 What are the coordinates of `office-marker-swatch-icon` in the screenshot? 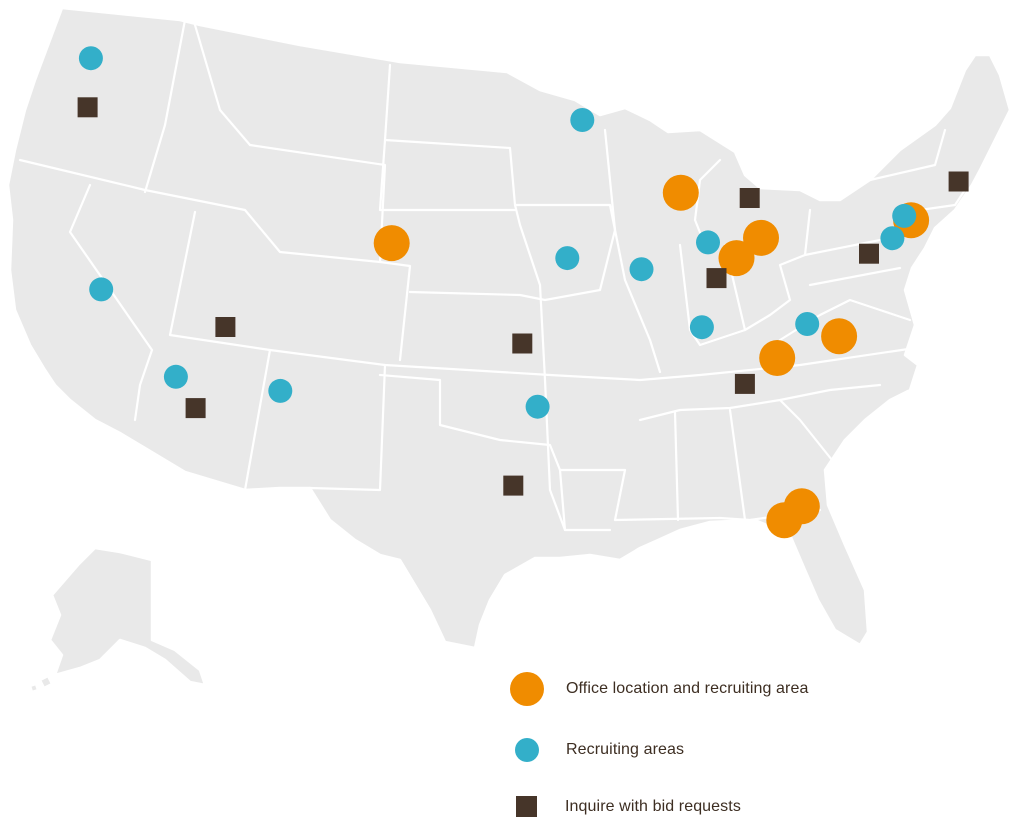 It's located at (527, 689).